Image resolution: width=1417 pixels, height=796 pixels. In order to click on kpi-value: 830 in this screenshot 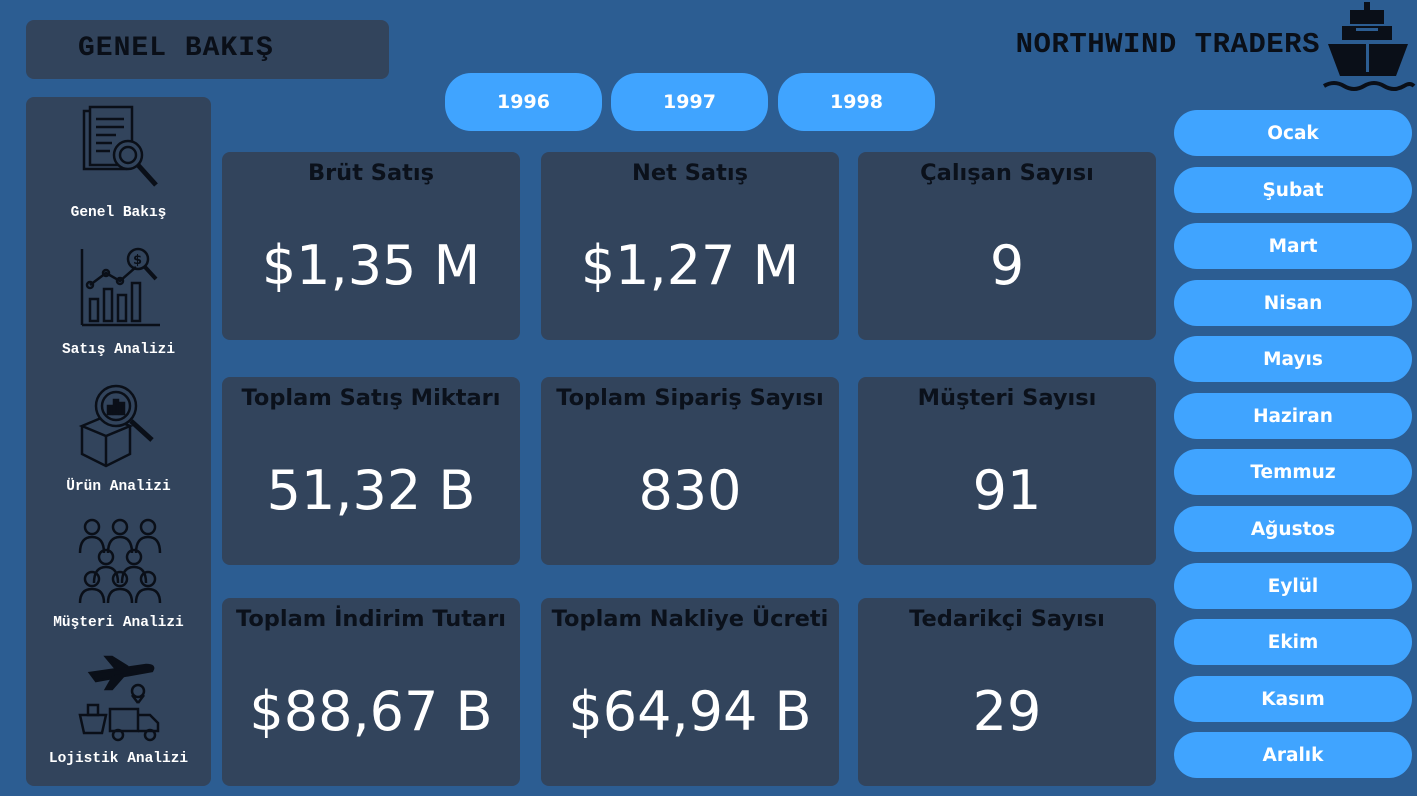, I will do `click(690, 490)`.